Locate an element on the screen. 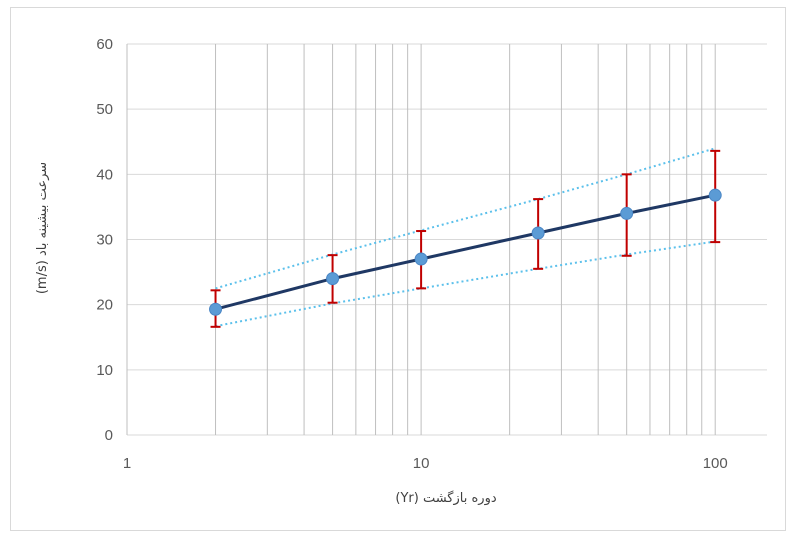  y-tick-label: 0 is located at coordinates (109, 435).